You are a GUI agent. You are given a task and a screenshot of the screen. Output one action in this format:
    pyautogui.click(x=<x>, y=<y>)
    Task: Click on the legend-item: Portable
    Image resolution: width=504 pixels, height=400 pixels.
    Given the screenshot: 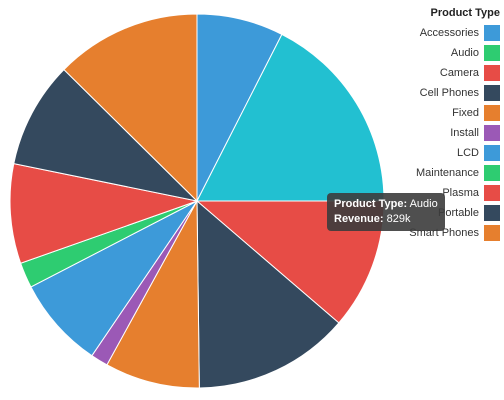 What is the action you would take?
    pyautogui.click(x=446, y=213)
    